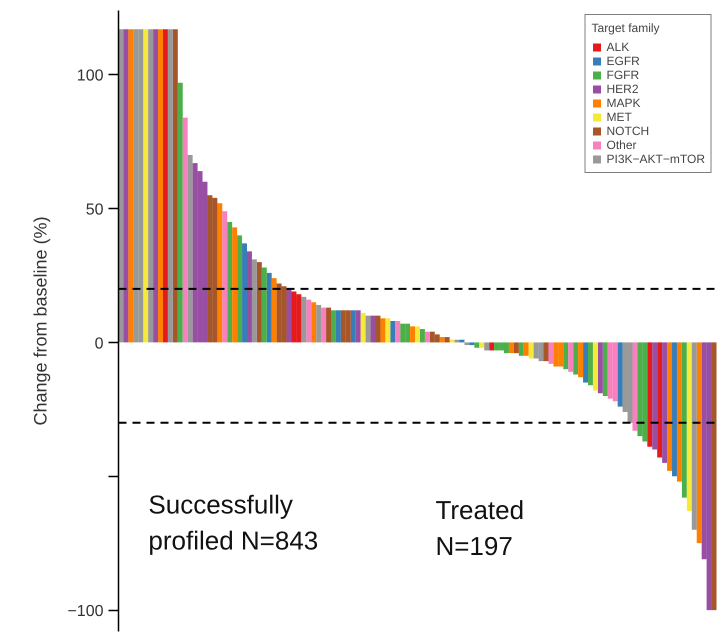 This screenshot has width=726, height=643. Describe the element at coordinates (85, 611) in the screenshot. I see `y-tick-label: −100` at that location.